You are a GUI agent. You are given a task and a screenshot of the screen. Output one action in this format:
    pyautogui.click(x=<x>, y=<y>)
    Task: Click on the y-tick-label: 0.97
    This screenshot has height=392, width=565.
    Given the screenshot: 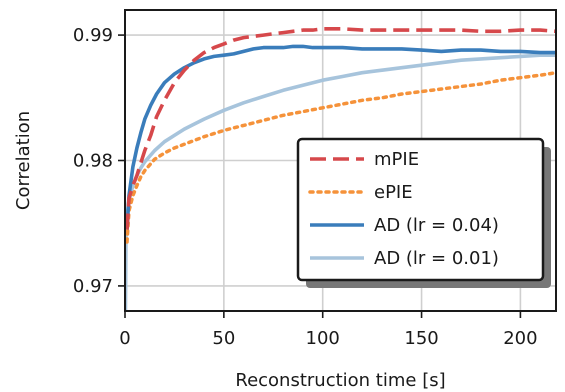 What is the action you would take?
    pyautogui.click(x=93, y=286)
    